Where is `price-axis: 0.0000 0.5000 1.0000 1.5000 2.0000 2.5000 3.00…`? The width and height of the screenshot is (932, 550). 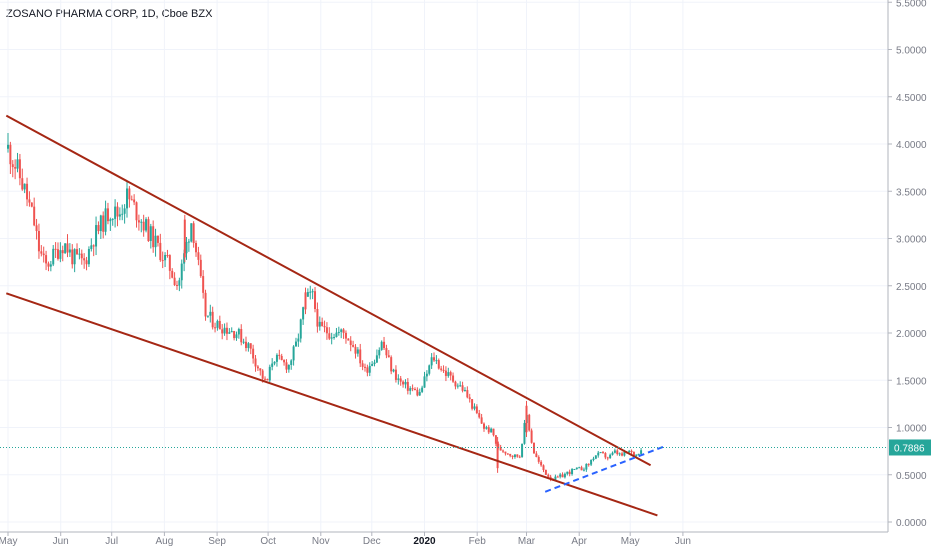
price-axis: 0.0000 0.5000 1.0000 1.5000 2.0000 2.5000 3.00… is located at coordinates (907, 266).